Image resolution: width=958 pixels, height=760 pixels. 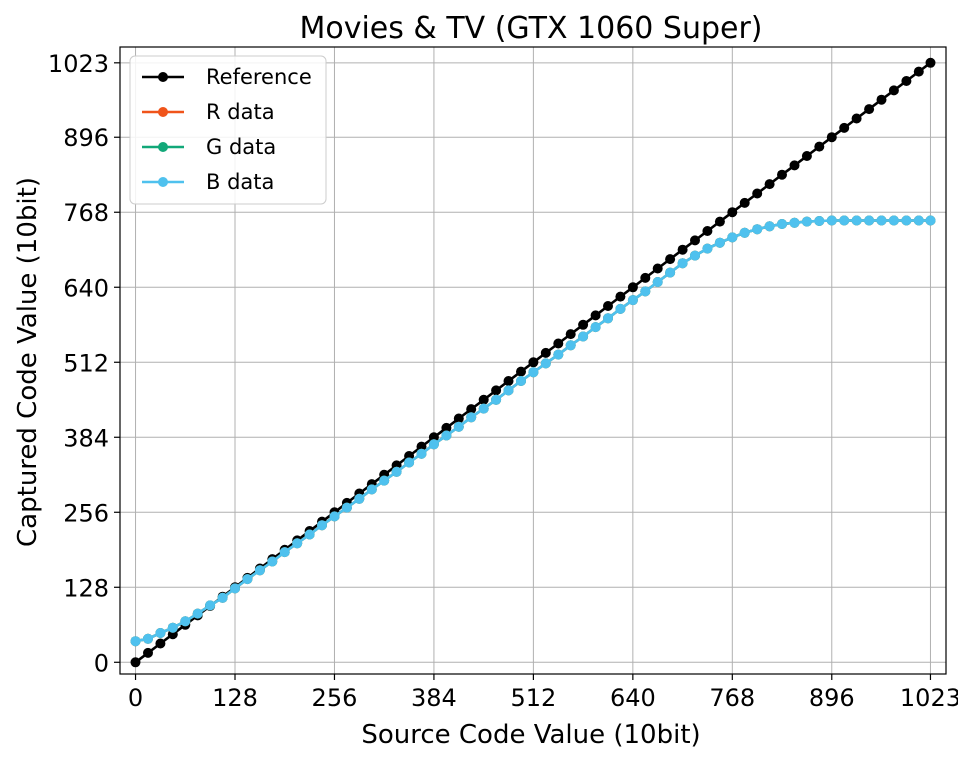 I want to click on legend-item: Reference, so click(x=227, y=77).